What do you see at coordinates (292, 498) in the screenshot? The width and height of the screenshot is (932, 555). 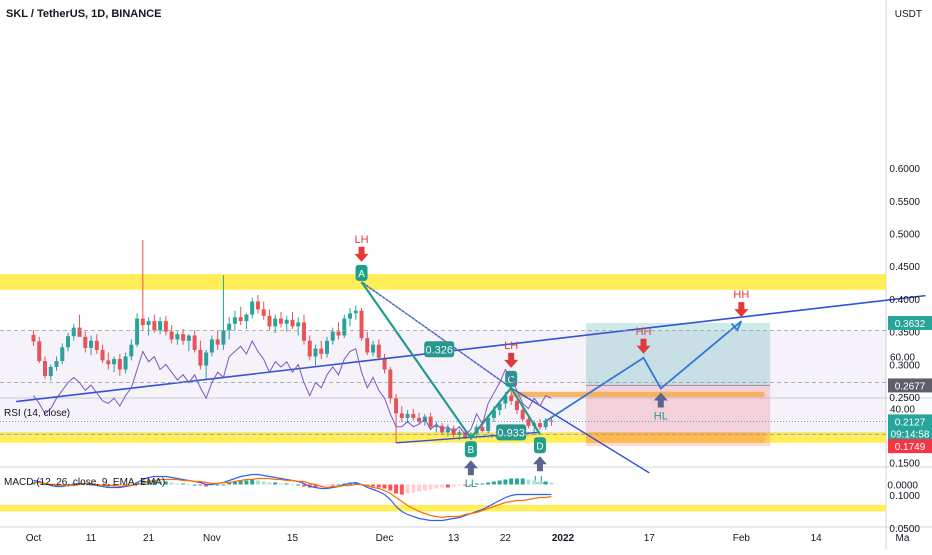 I see `macd-signal-line` at bounding box center [292, 498].